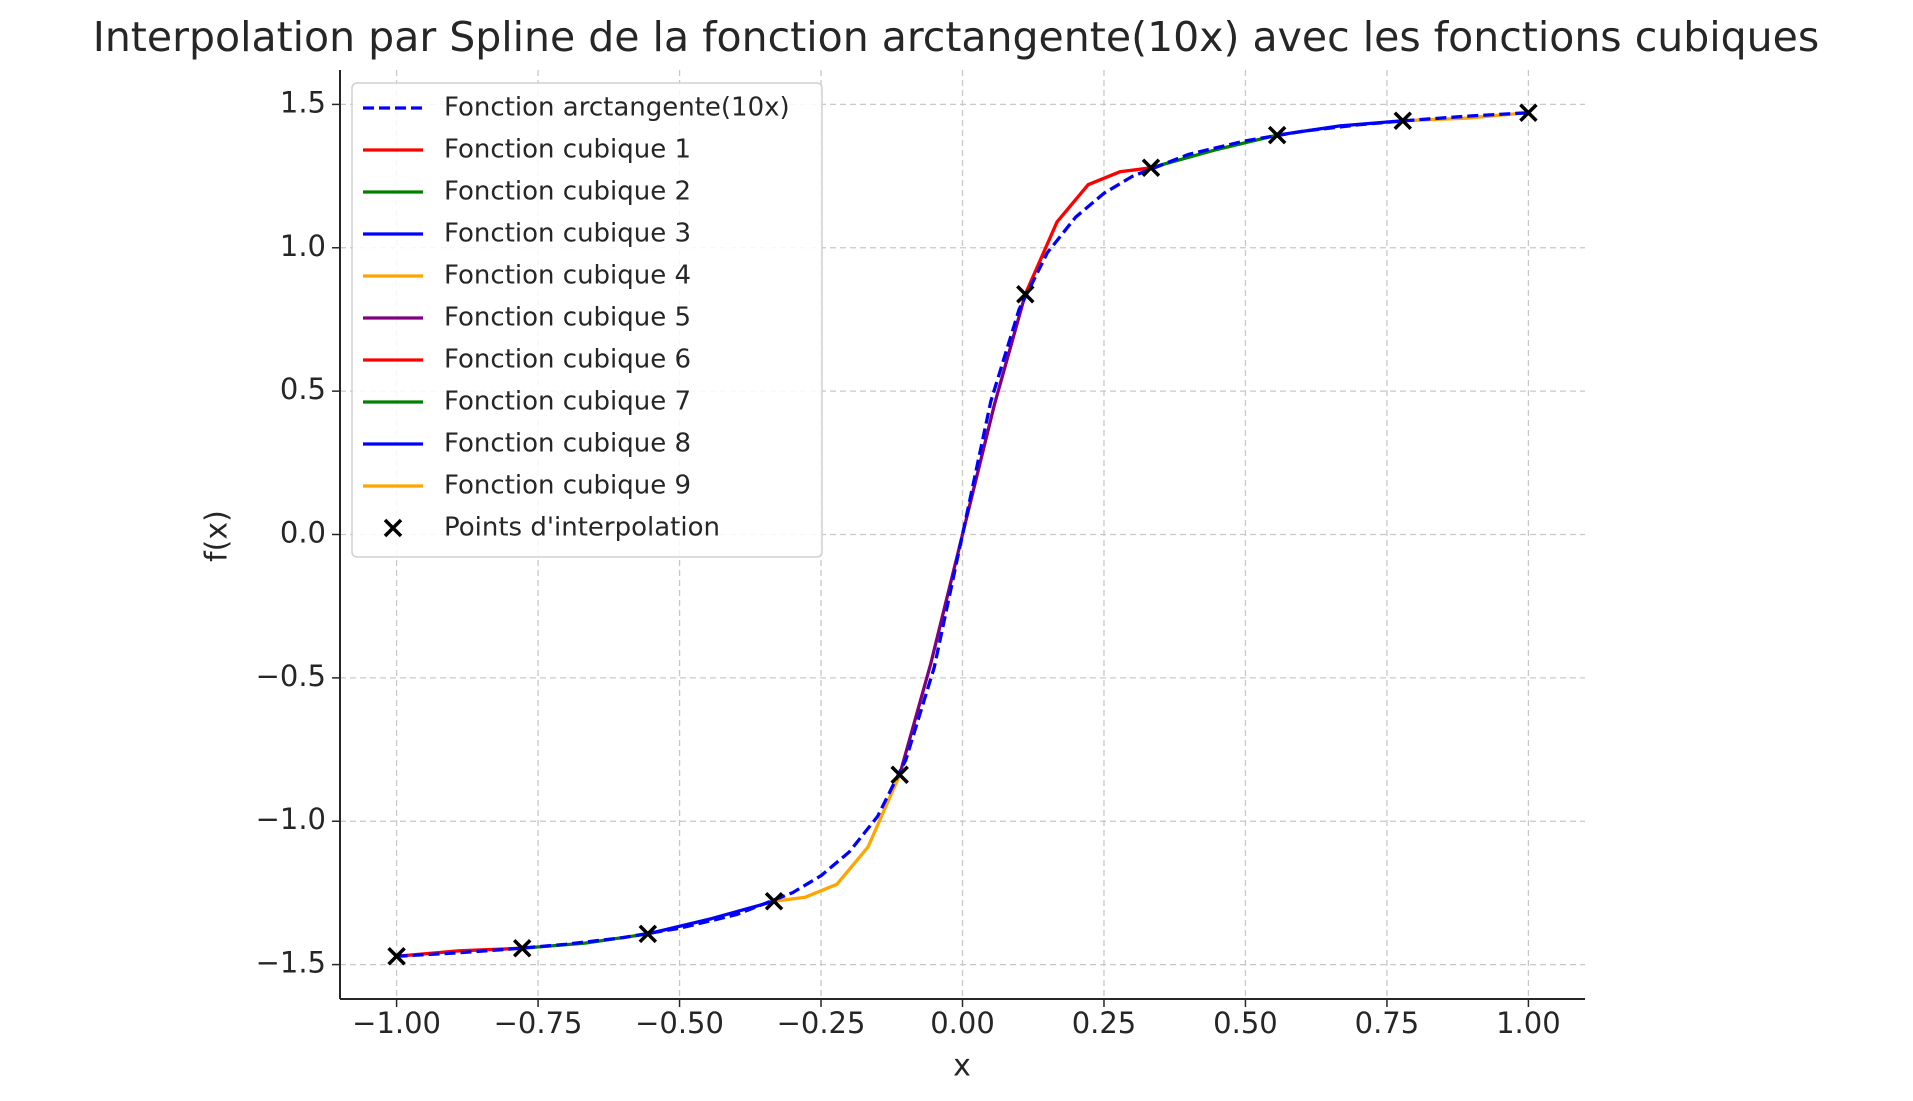  I want to click on x-tick-label: 0.50, so click(1245, 1023).